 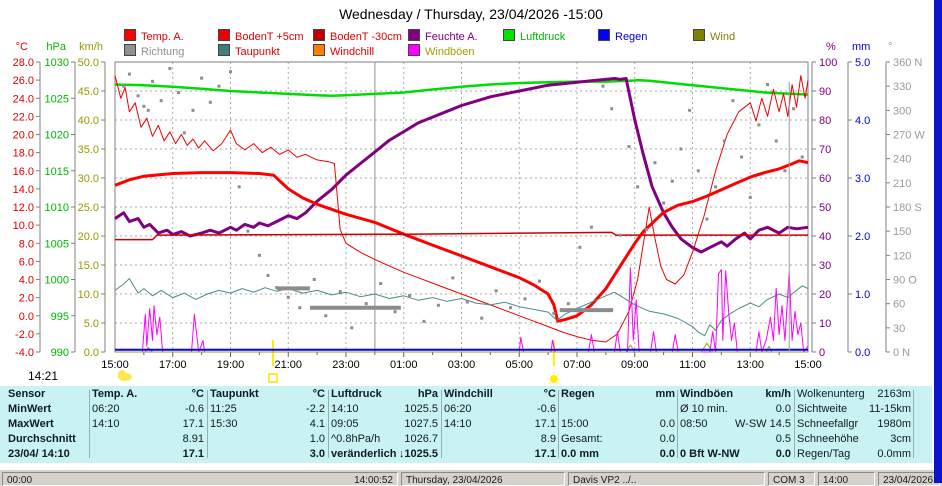 I want to click on tick-label-temp: 6.0, so click(x=26, y=262).